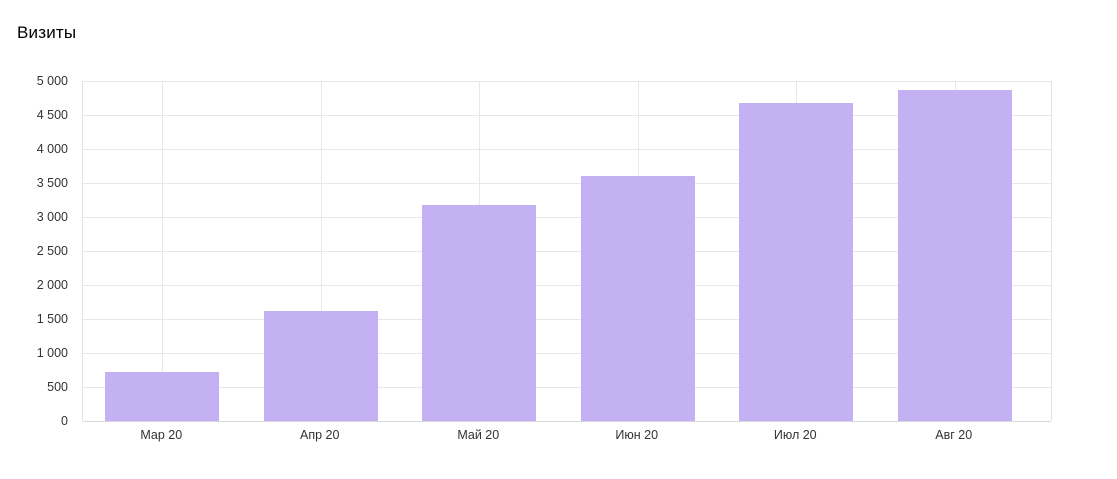 This screenshot has width=1117, height=479. Describe the element at coordinates (52, 285) in the screenshot. I see `y-tick-label: 2 000` at that location.